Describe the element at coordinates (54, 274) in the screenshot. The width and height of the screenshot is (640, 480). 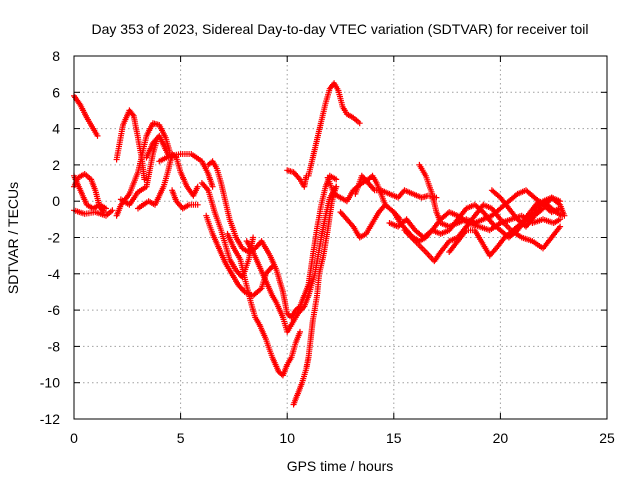
I see `y-tick-label: -4` at that location.